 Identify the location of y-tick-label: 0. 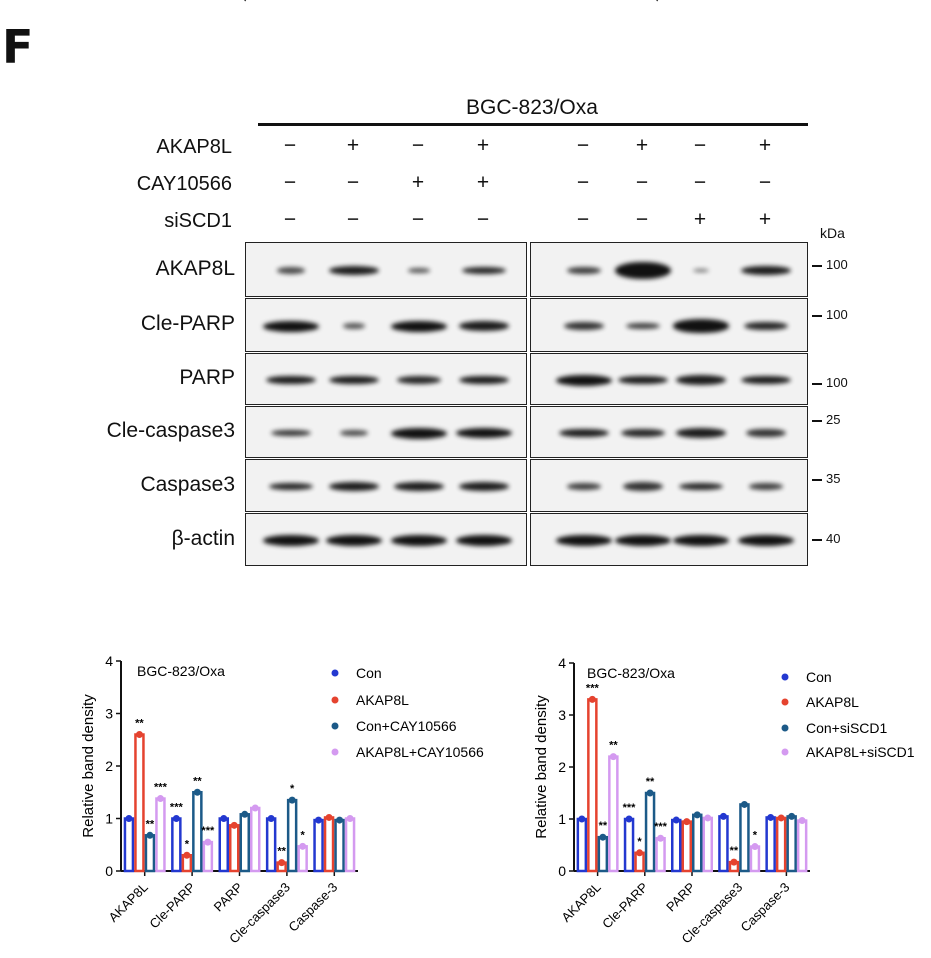
(109, 871).